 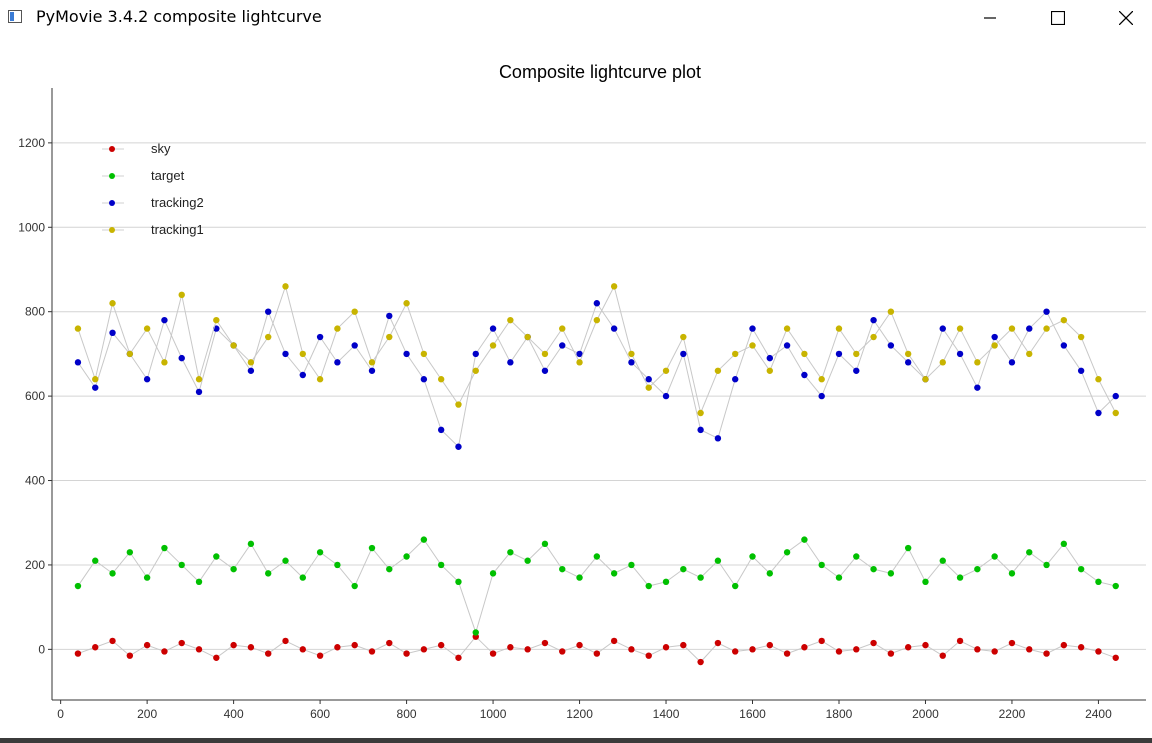 I want to click on maximize-button, so click(x=1058, y=18).